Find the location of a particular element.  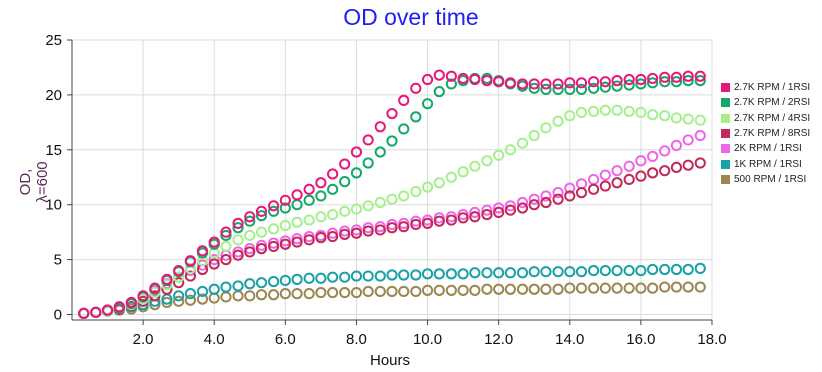

y-tick-label: 10 is located at coordinates (53, 205).